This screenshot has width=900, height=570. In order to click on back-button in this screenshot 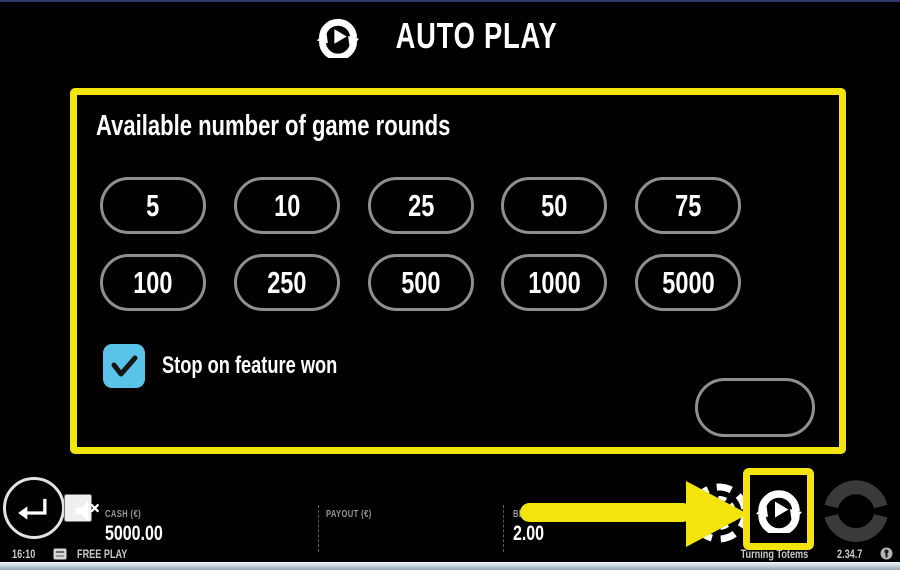, I will do `click(34, 508)`.